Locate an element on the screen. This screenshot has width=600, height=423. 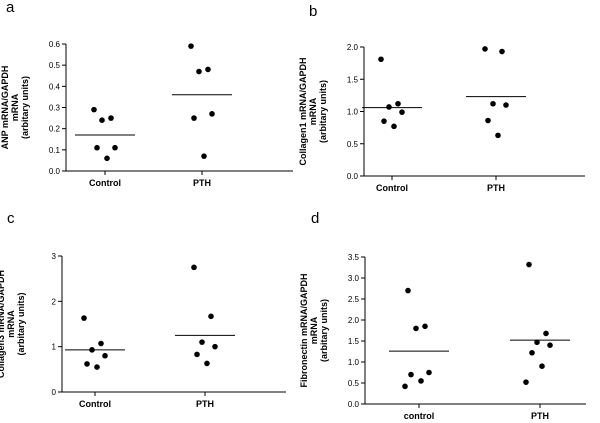
panel-b-letter: b is located at coordinates (313, 11).